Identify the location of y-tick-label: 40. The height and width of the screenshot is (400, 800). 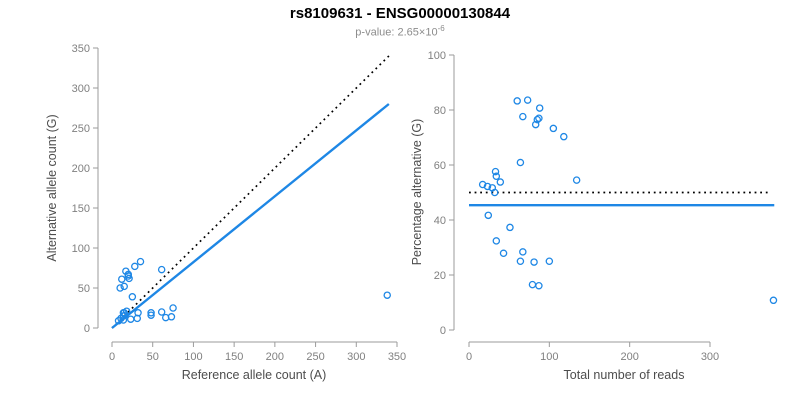
(440, 221).